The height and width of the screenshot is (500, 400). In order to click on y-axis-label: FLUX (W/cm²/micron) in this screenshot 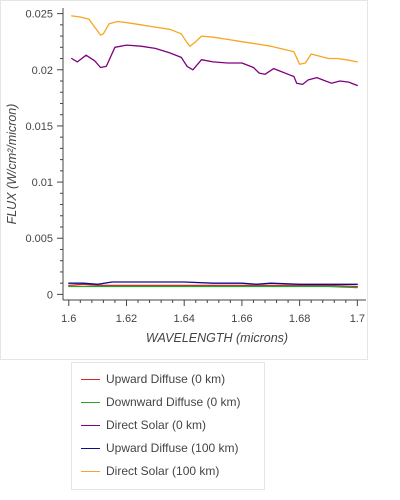, I will do `click(12, 164)`.